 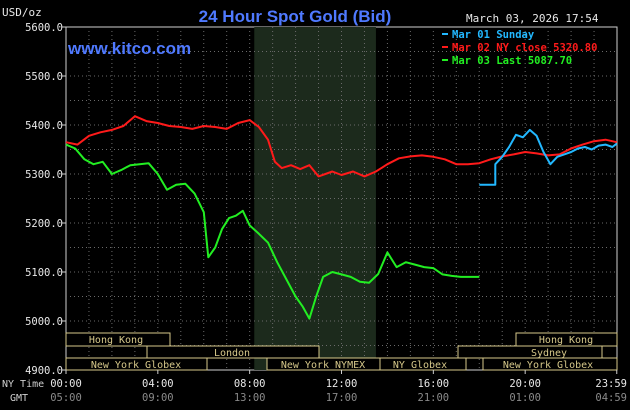 What do you see at coordinates (250, 384) in the screenshot?
I see `x-tick-label-nytime: 08:00` at bounding box center [250, 384].